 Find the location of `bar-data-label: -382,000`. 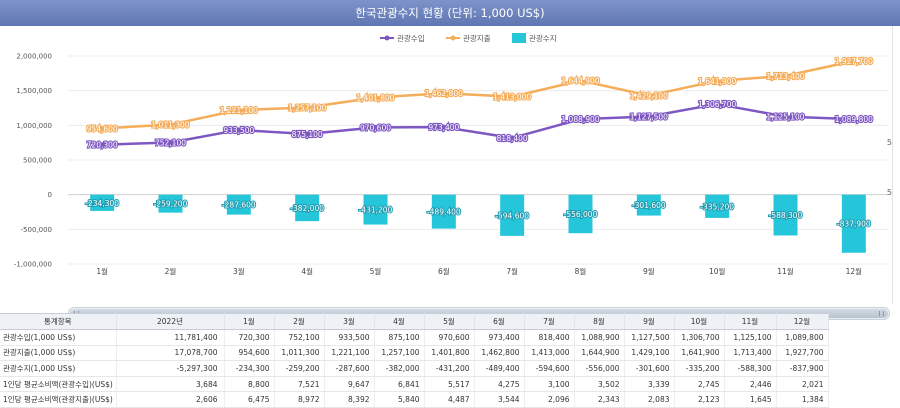

bar-data-label: -382,000 is located at coordinates (307, 208).